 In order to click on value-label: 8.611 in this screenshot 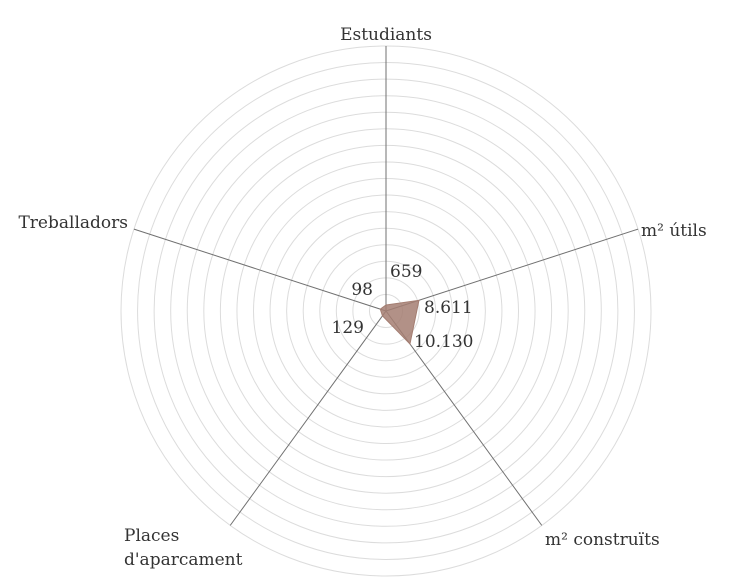, I will do `click(448, 308)`.